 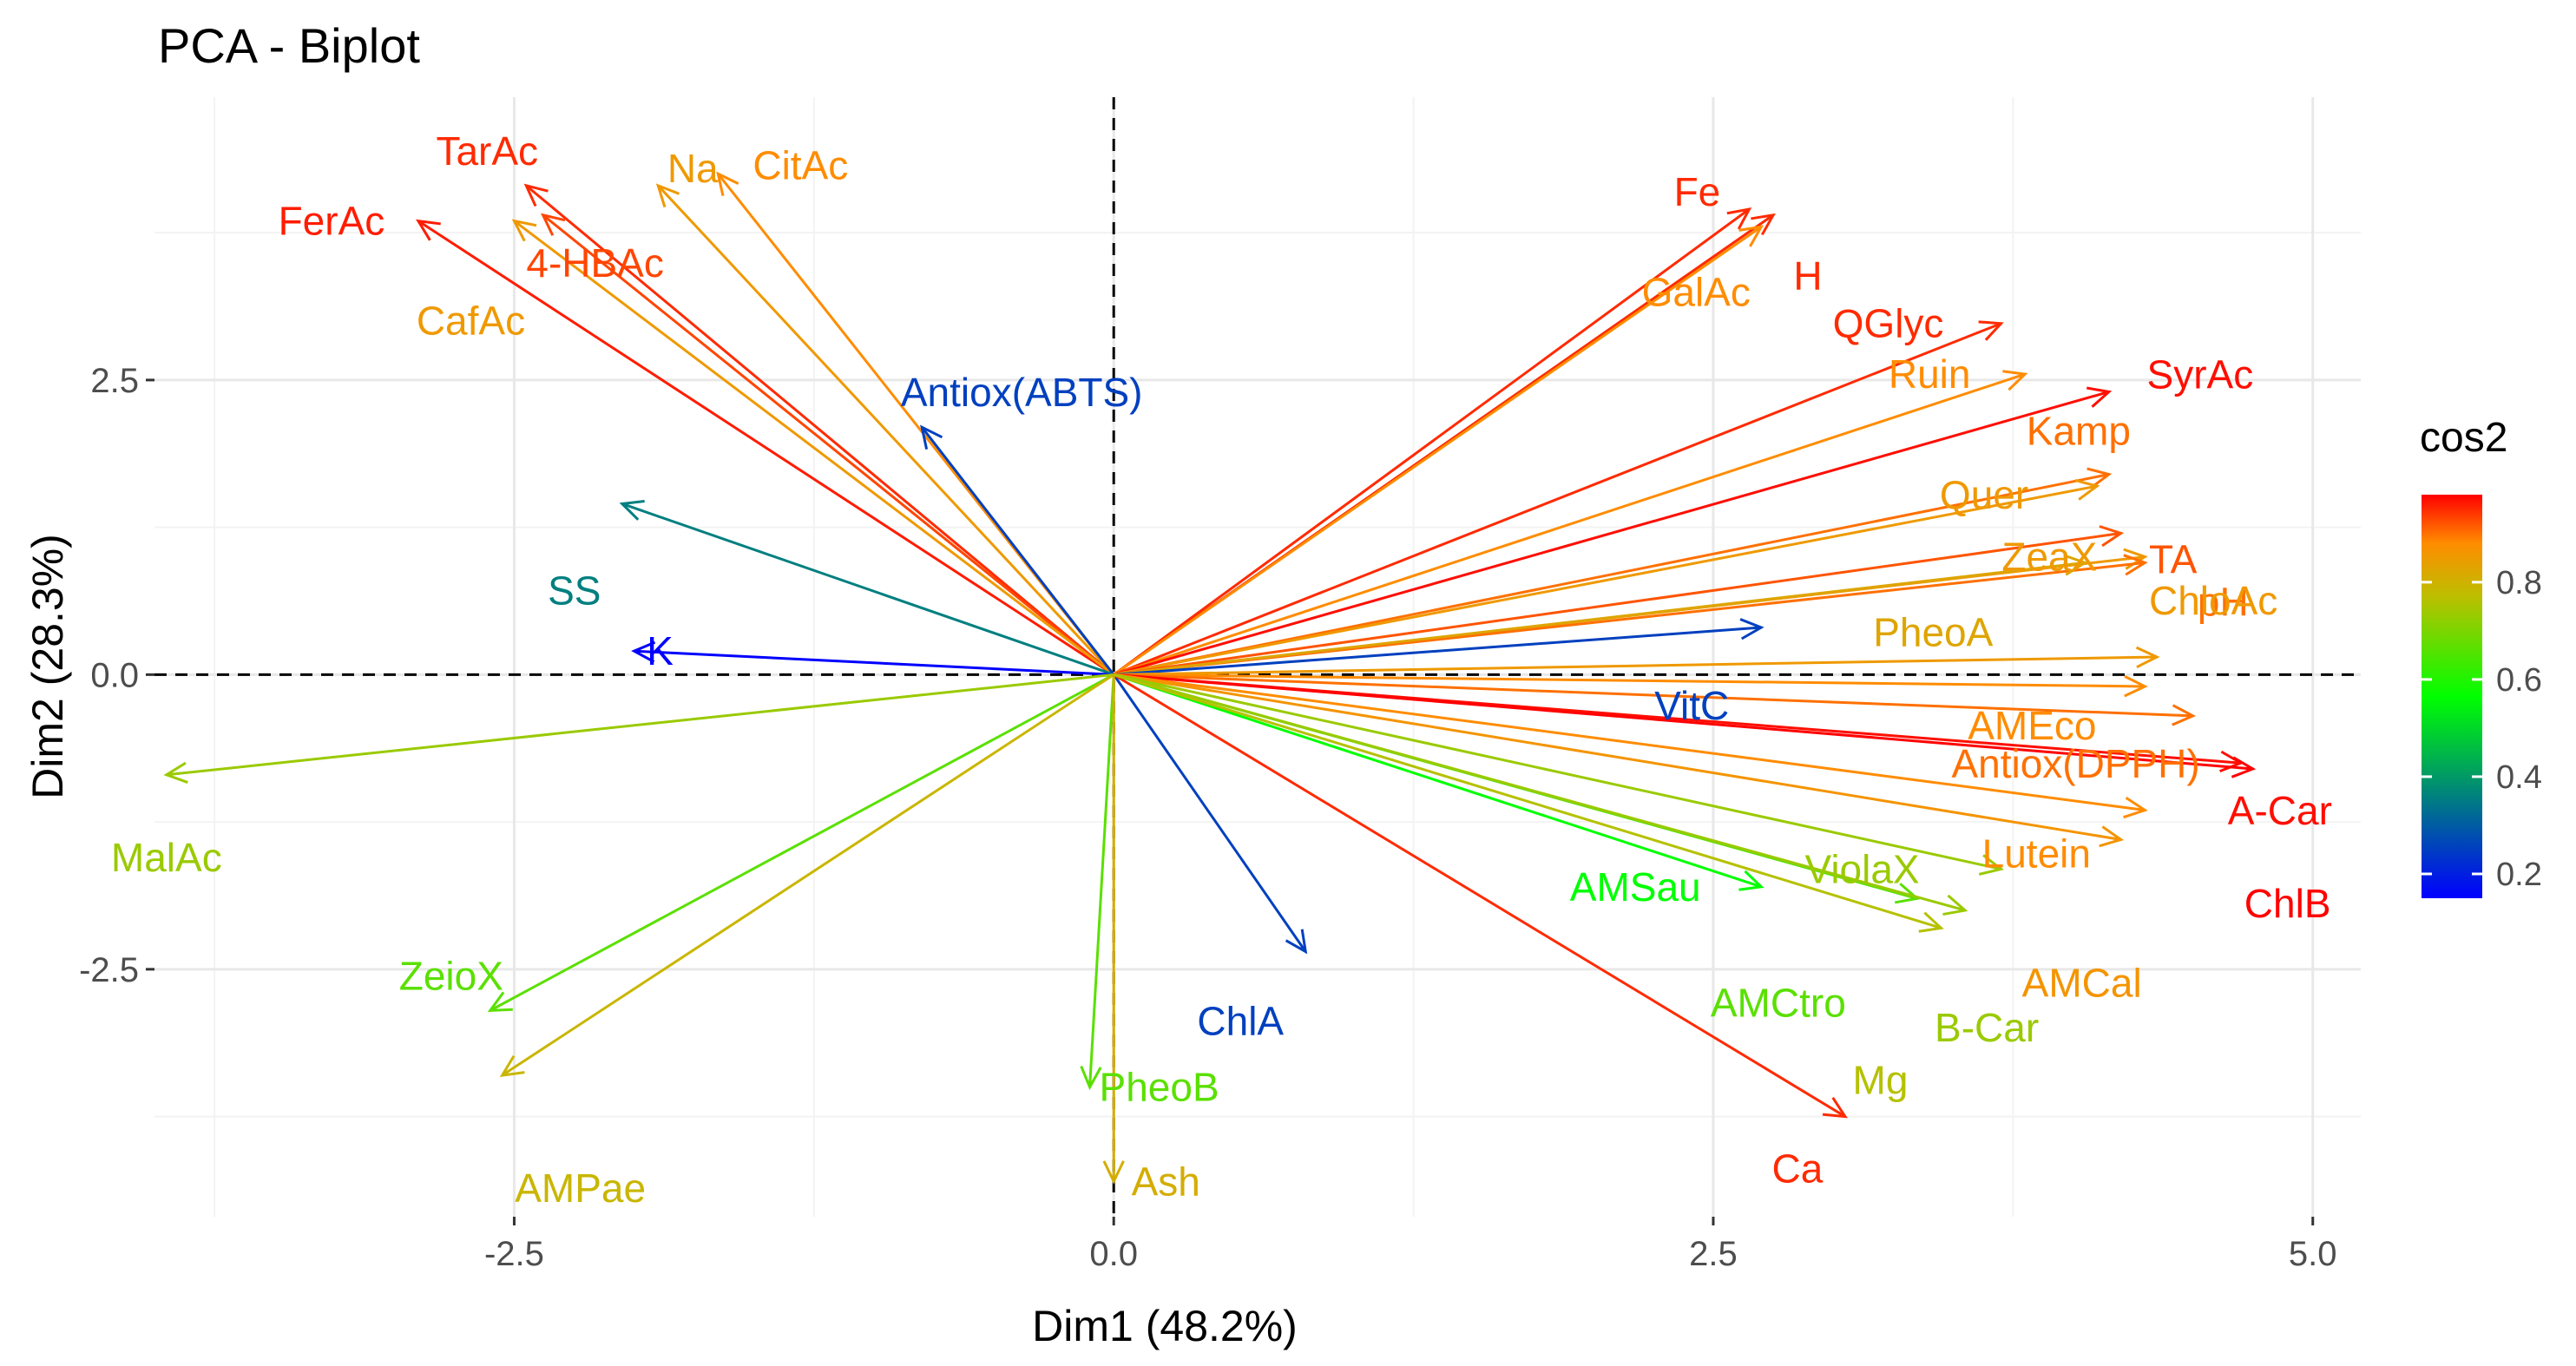 I want to click on arrowhead-pheoa, so click(x=2075, y=565).